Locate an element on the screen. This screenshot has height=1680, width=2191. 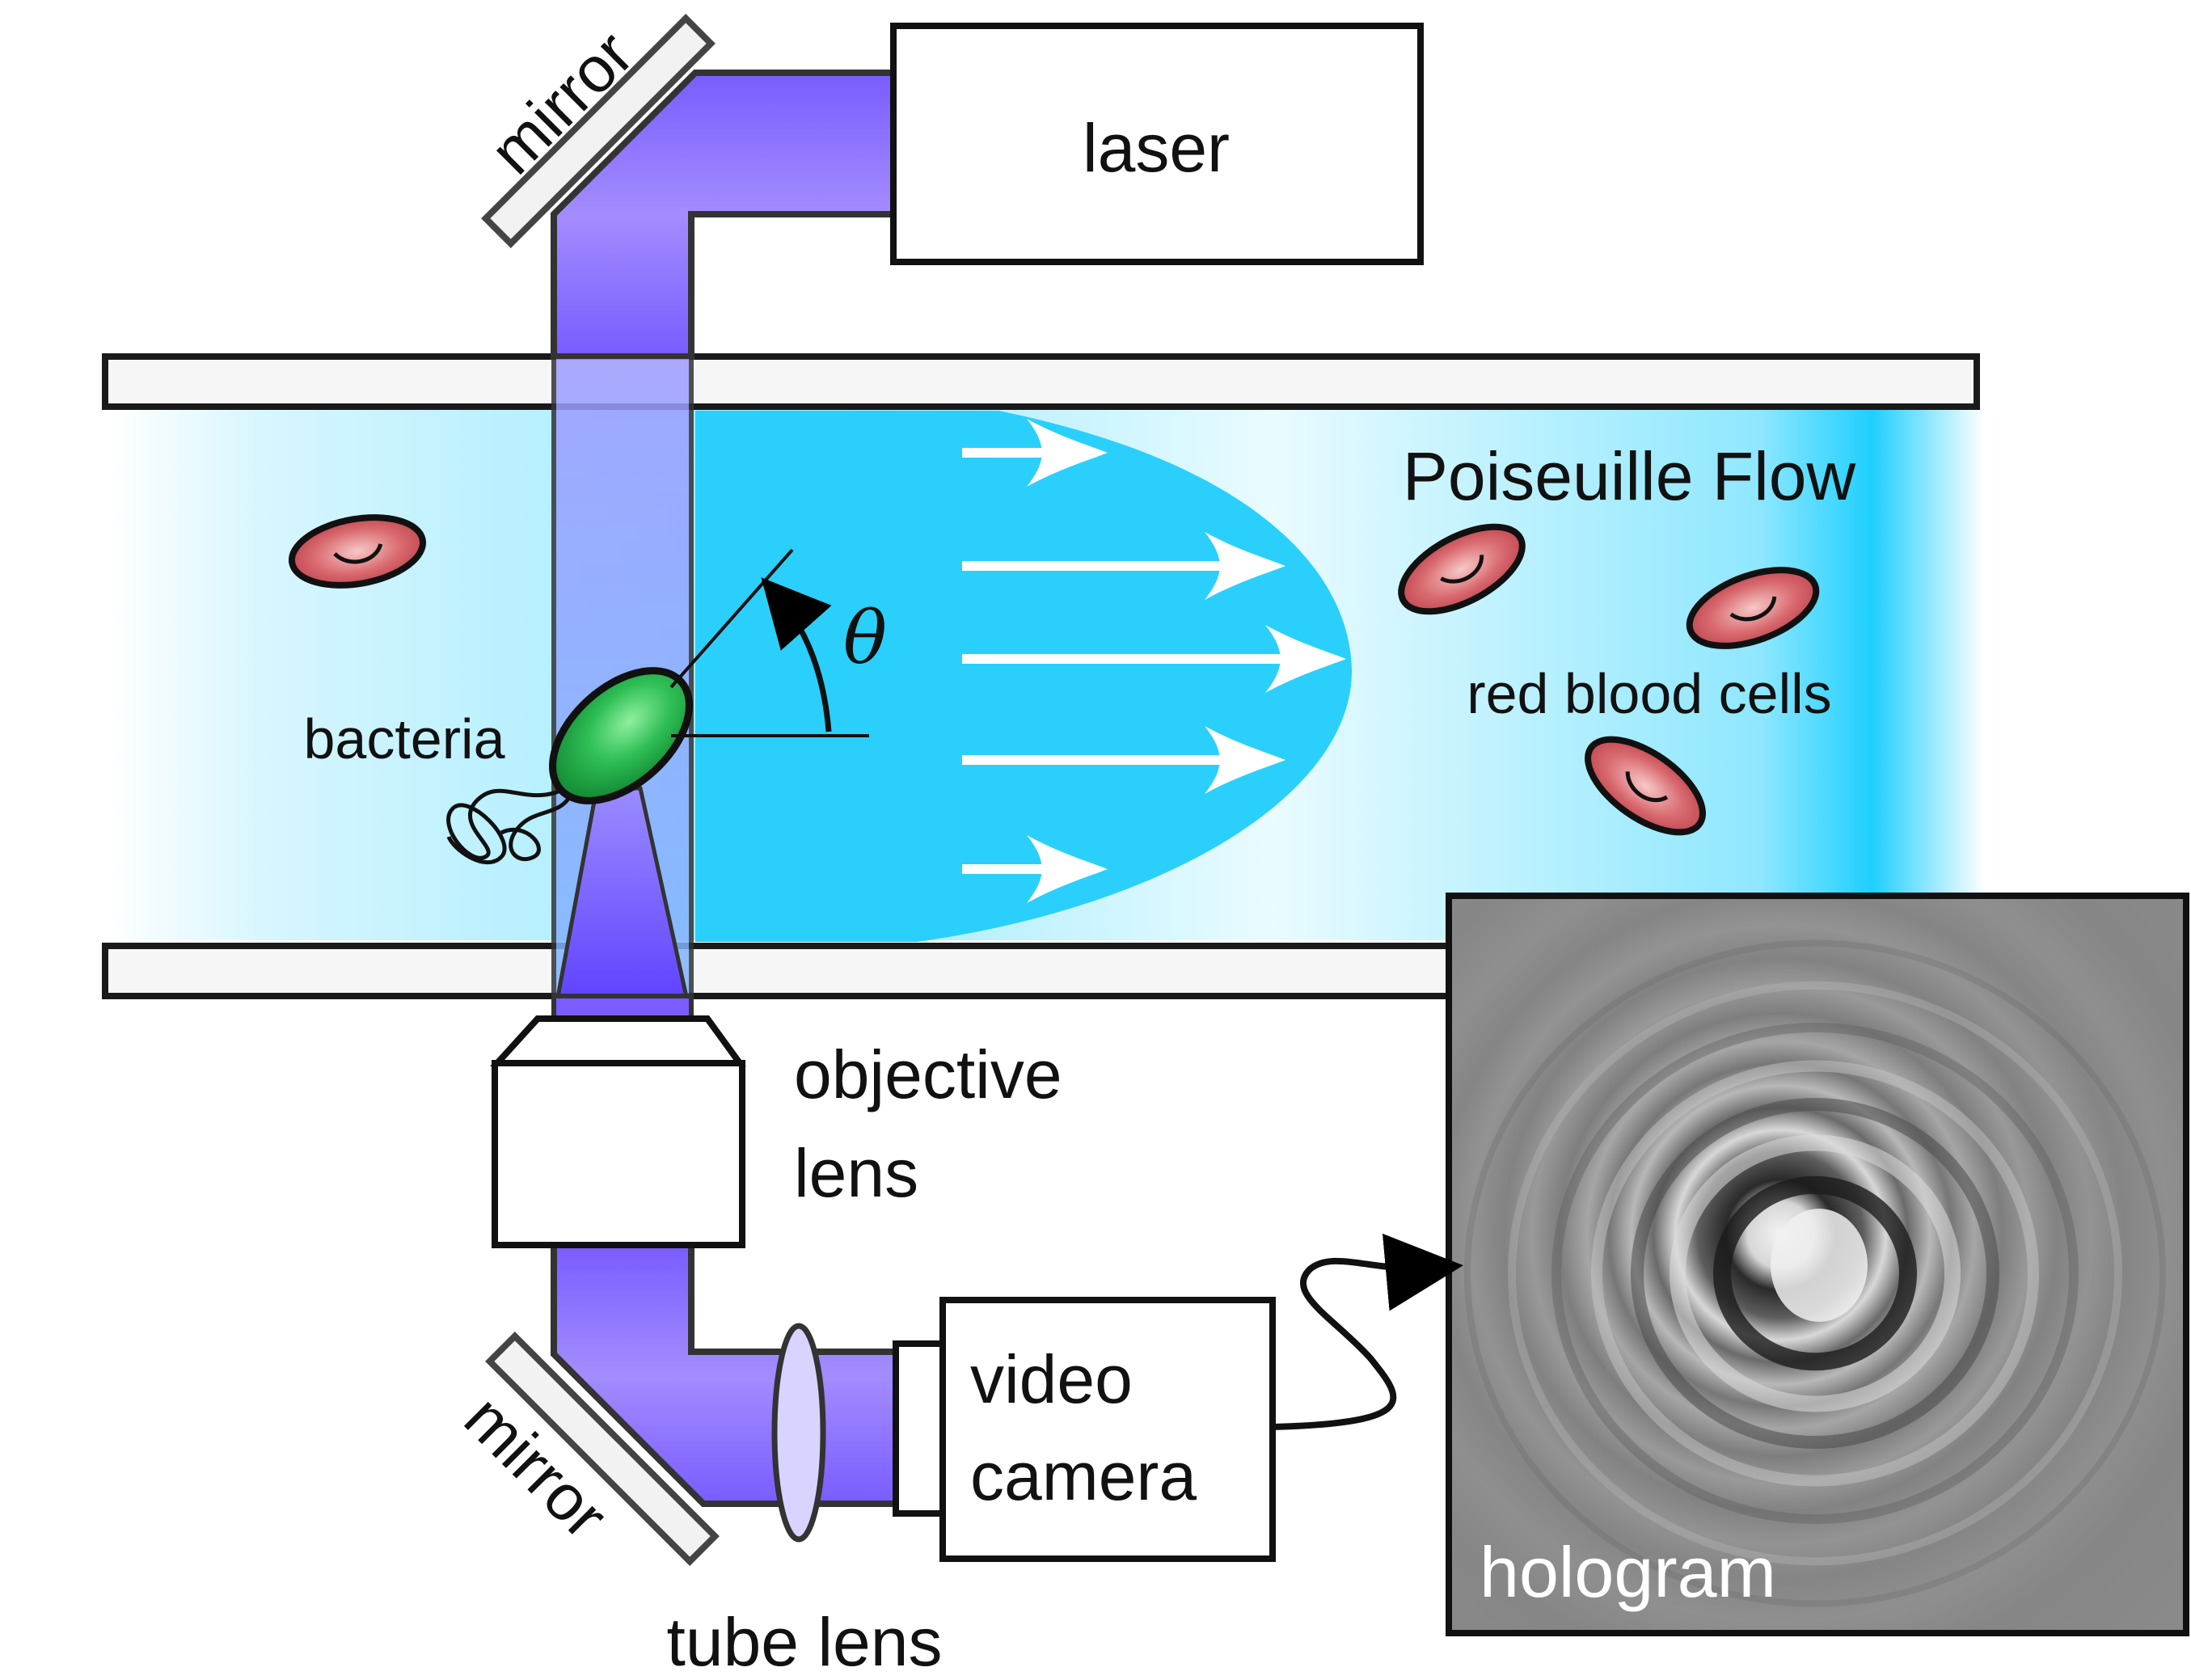
objective-lens-top is located at coordinates (618, 1041).